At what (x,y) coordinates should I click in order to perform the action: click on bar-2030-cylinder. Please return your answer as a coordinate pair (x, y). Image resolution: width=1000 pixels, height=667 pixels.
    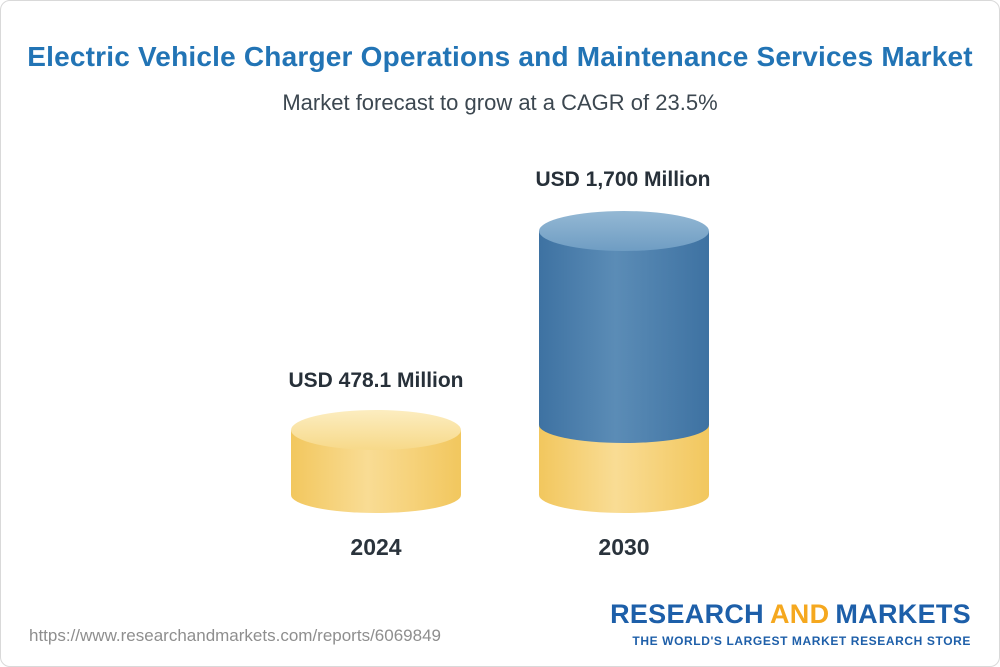
    Looking at the image, I should click on (624, 362).